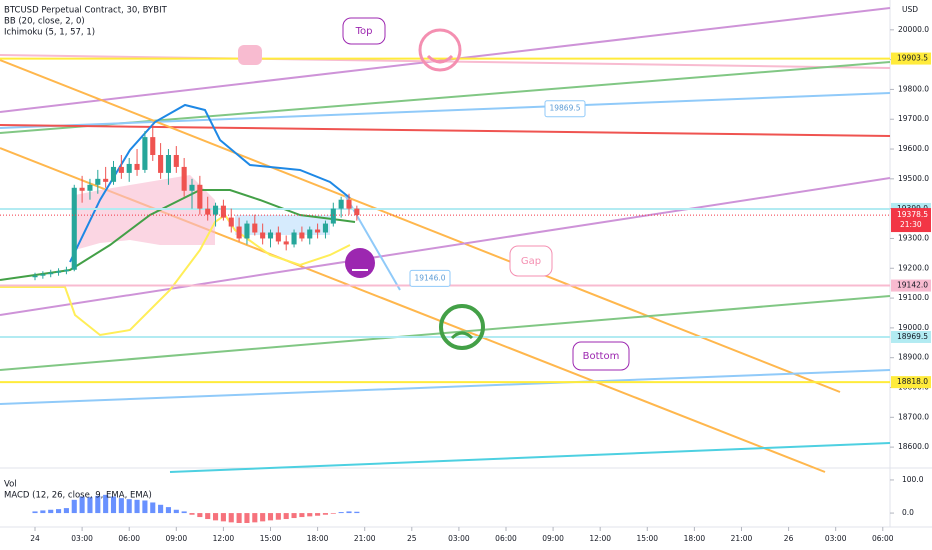  I want to click on y-tick-label: 19300.0, so click(913, 237).